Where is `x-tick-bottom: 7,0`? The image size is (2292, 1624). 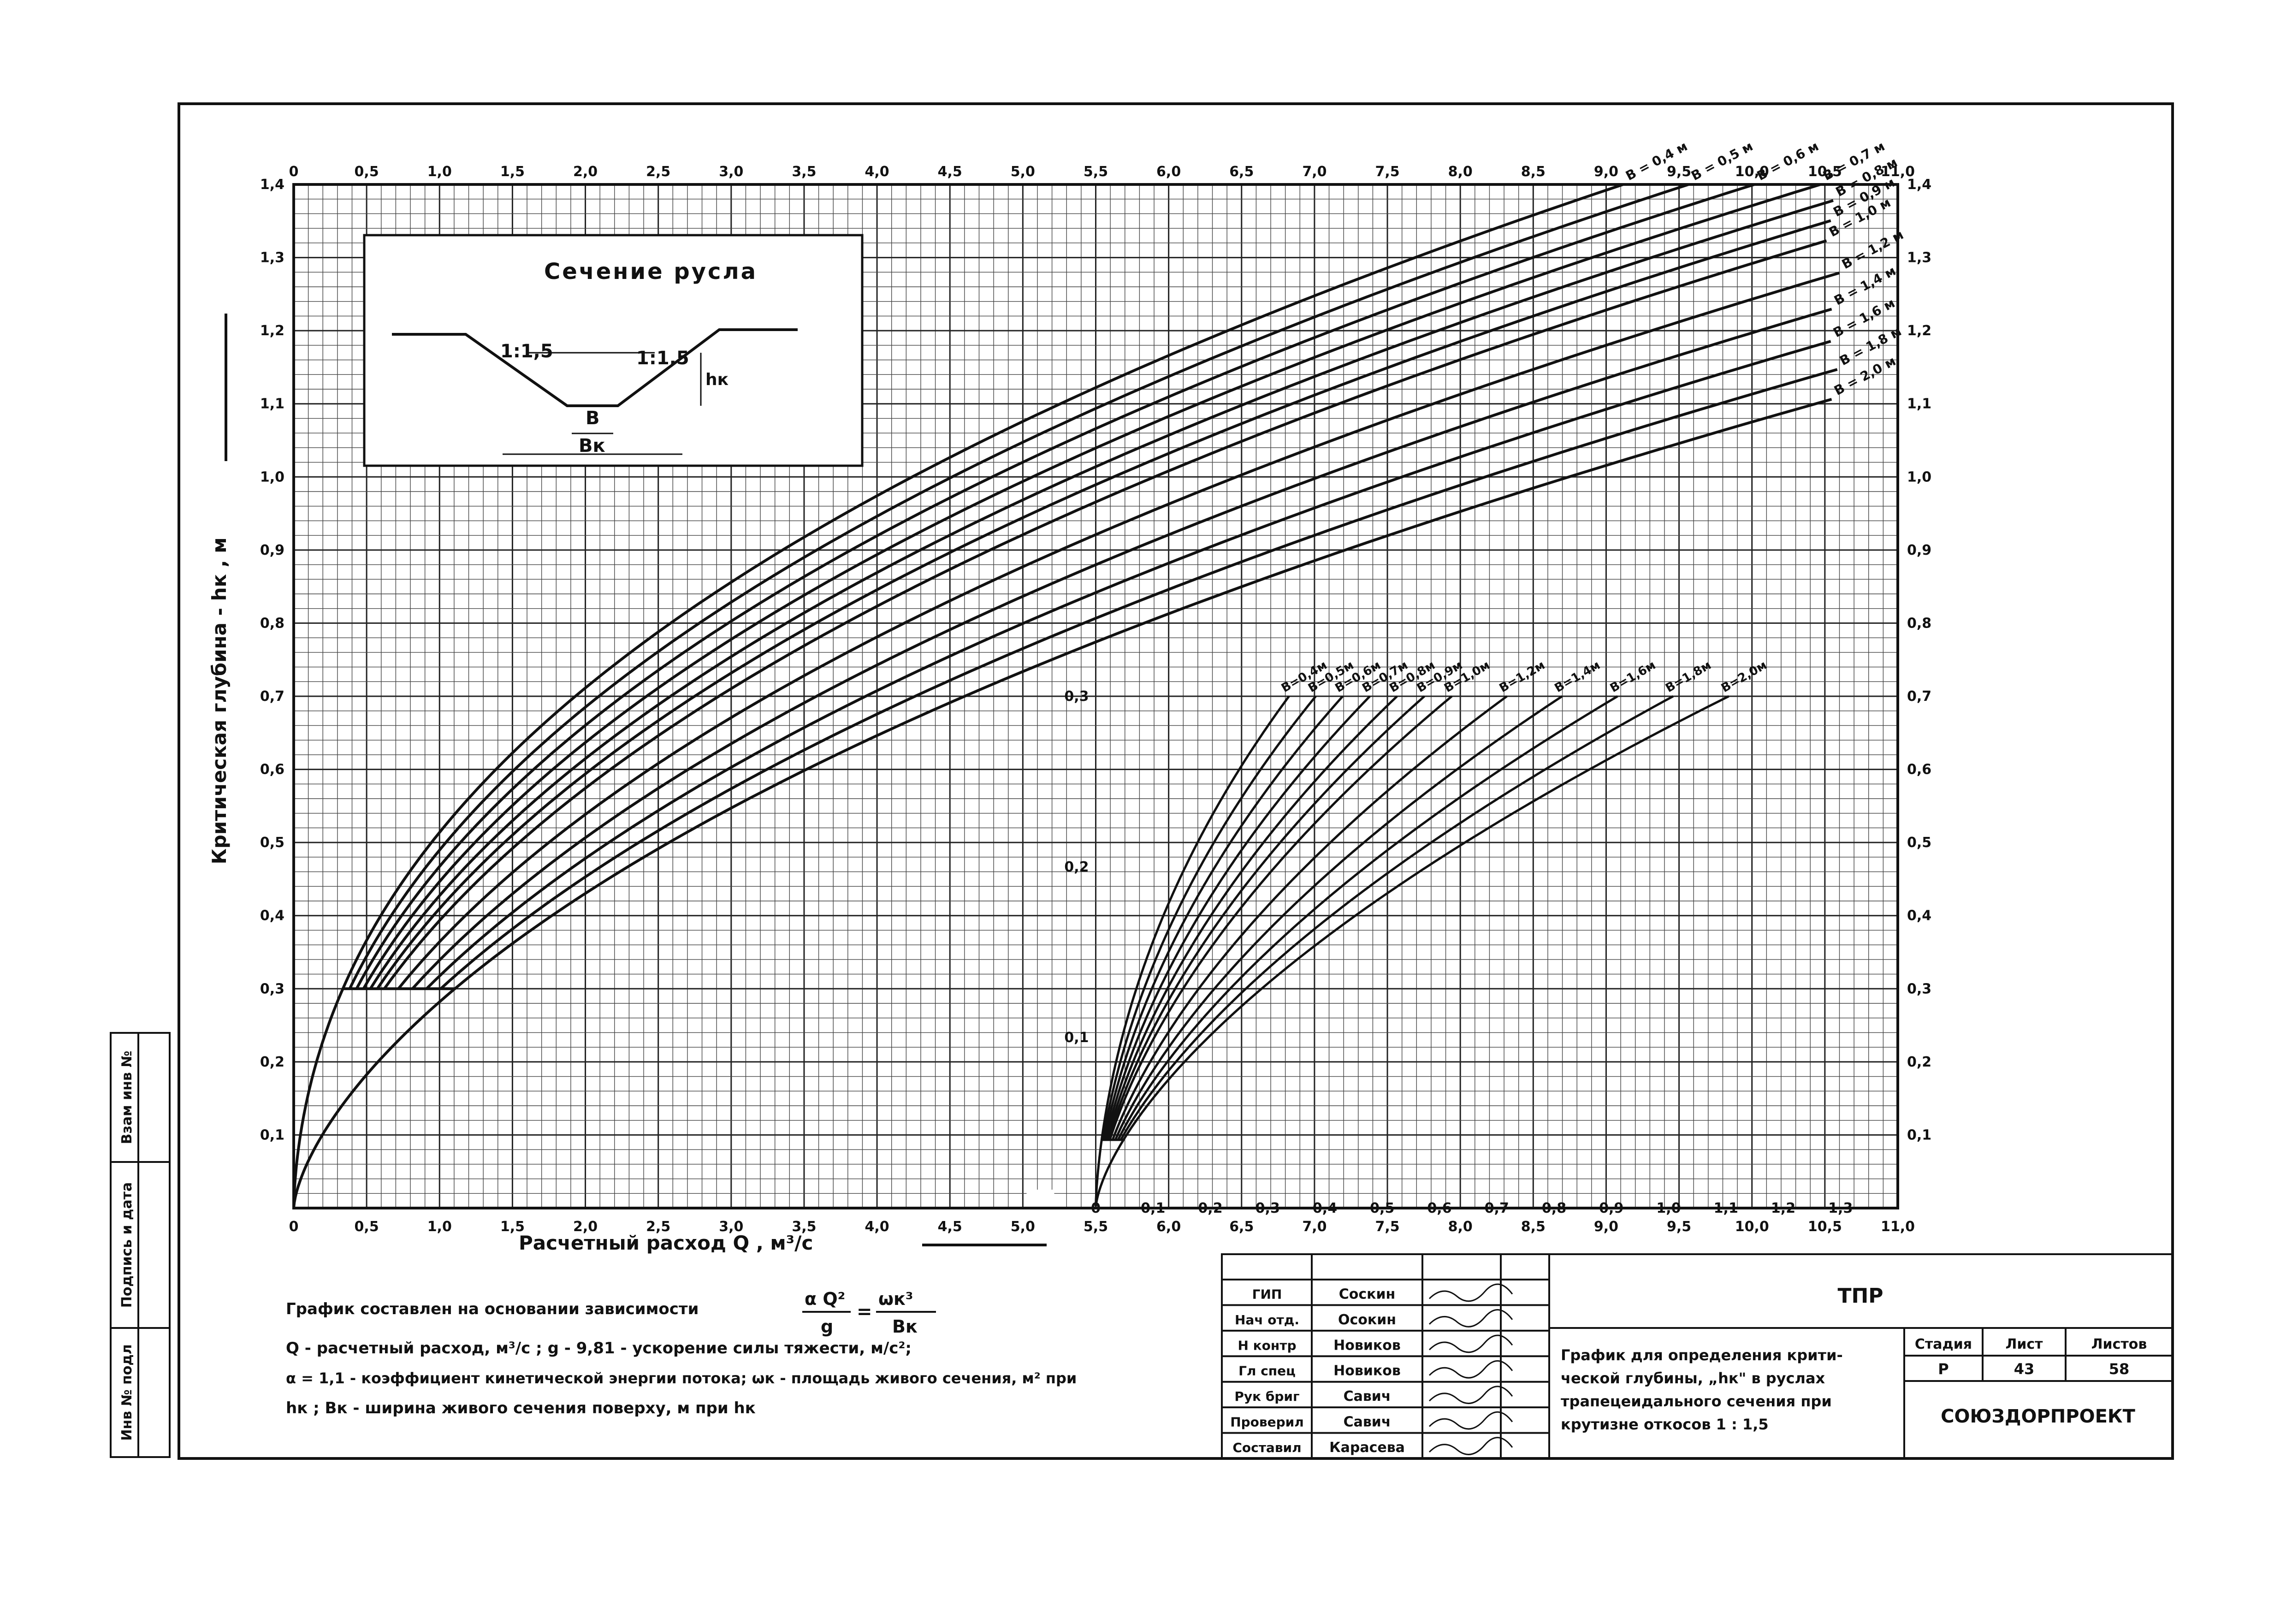
x-tick-bottom: 7,0 is located at coordinates (1314, 1227).